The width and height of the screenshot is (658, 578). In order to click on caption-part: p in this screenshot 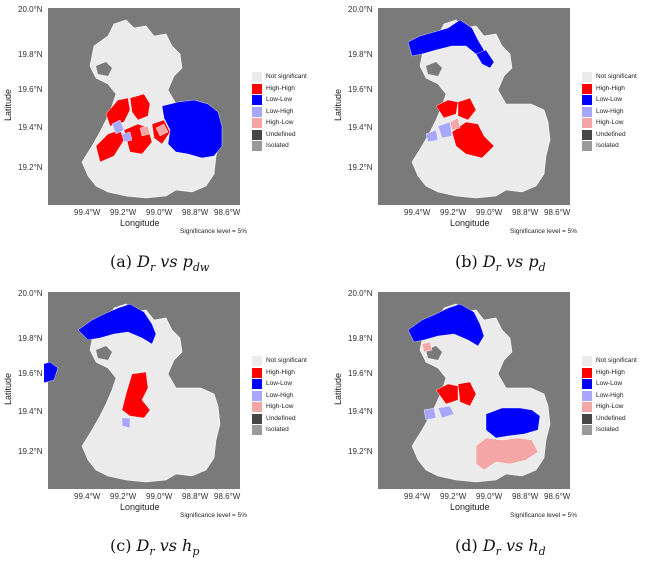, I will do `click(533, 261)`.